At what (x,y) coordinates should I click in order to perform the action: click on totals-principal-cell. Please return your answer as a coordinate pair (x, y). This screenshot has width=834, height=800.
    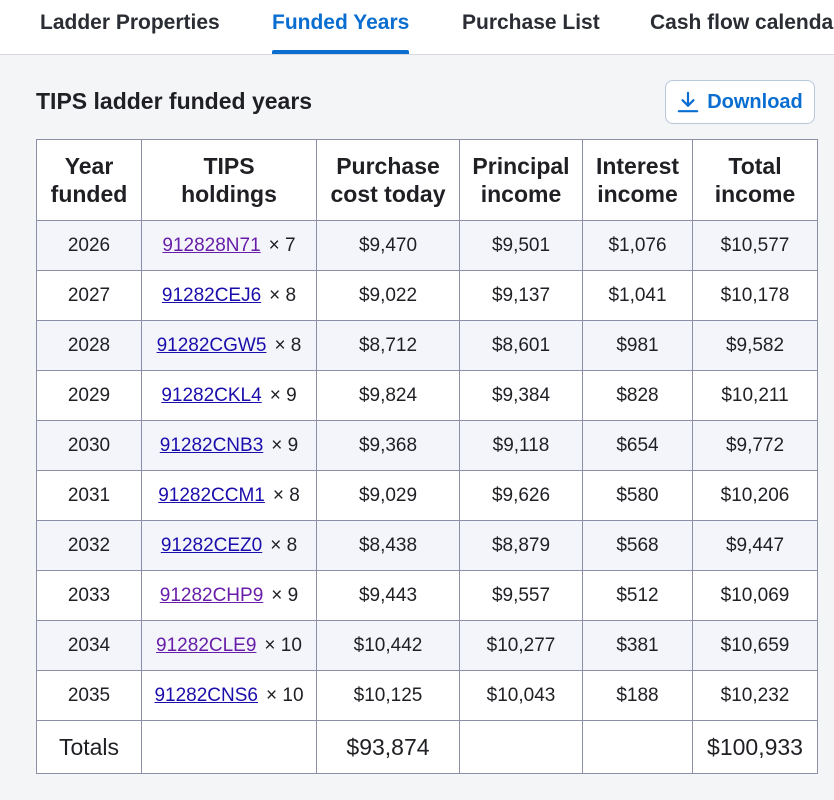
    Looking at the image, I should click on (521, 747).